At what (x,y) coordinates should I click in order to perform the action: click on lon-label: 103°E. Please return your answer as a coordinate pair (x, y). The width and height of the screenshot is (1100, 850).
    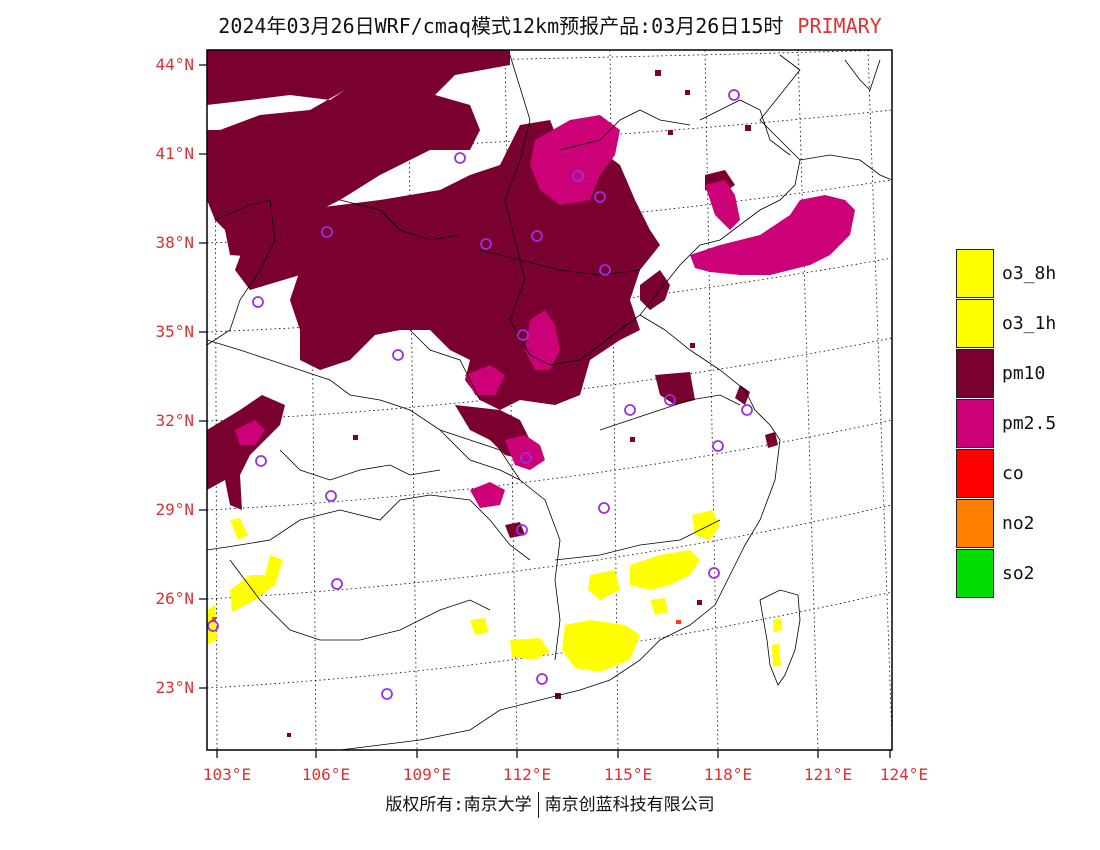
    Looking at the image, I should click on (227, 774).